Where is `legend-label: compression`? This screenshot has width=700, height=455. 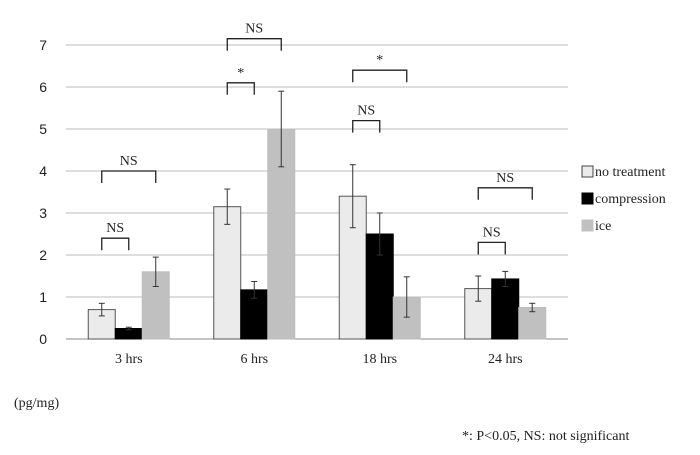
legend-label: compression is located at coordinates (630, 199).